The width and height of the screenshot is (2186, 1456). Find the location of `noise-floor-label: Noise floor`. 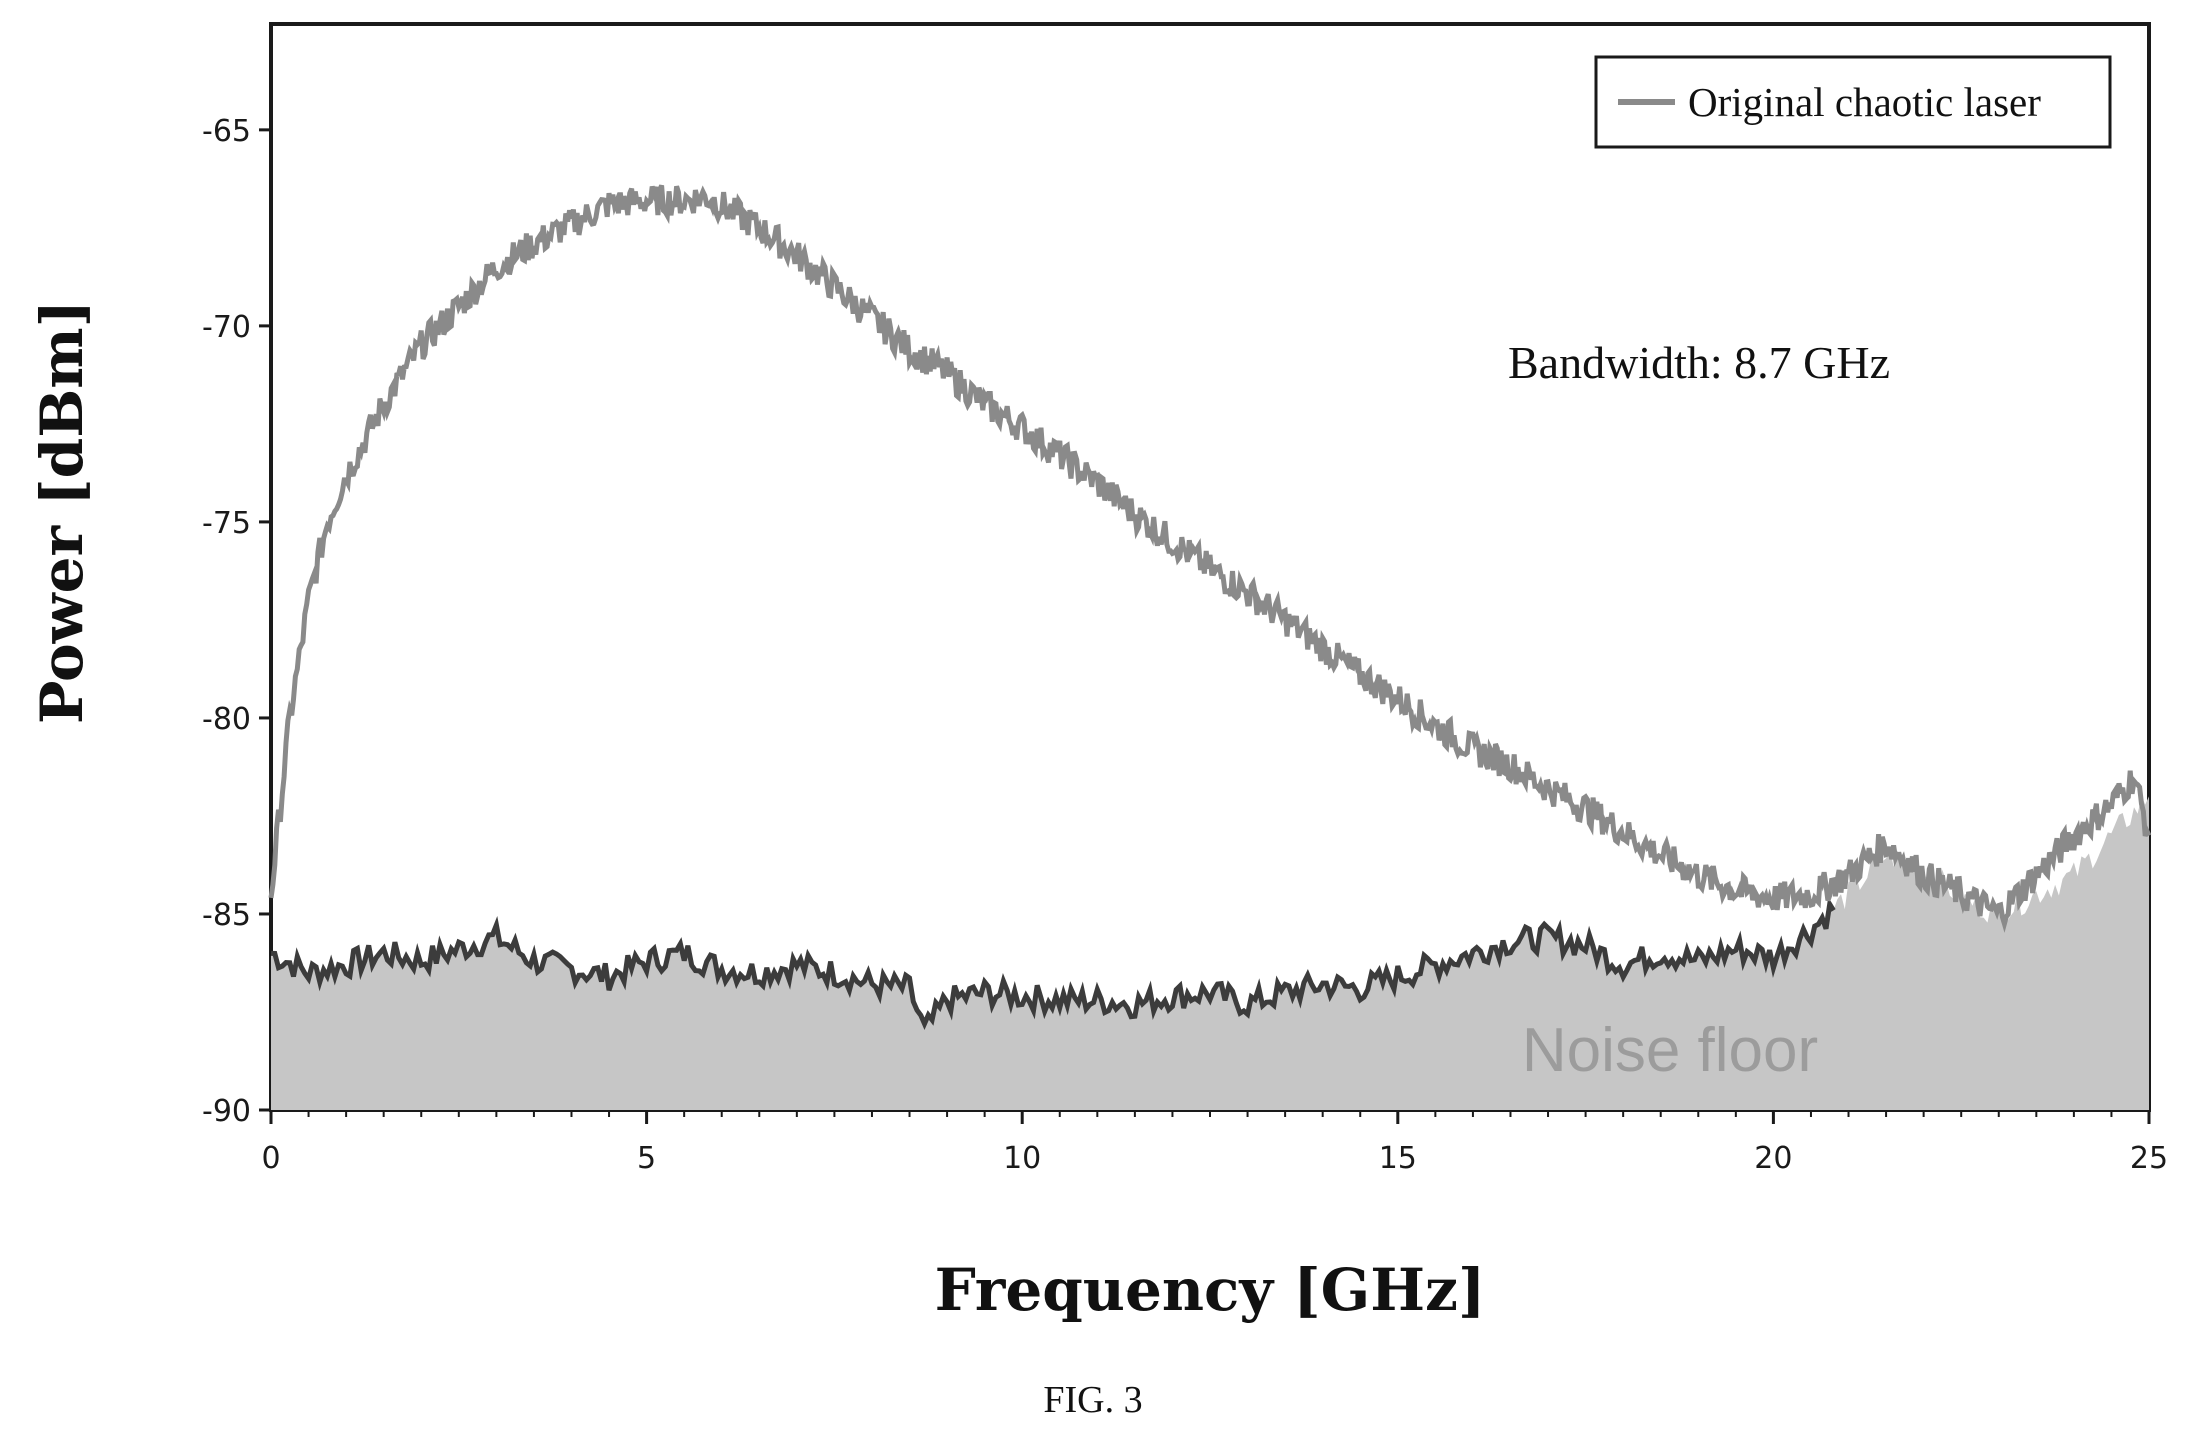

noise-floor-label: Noise floor is located at coordinates (1670, 1050).